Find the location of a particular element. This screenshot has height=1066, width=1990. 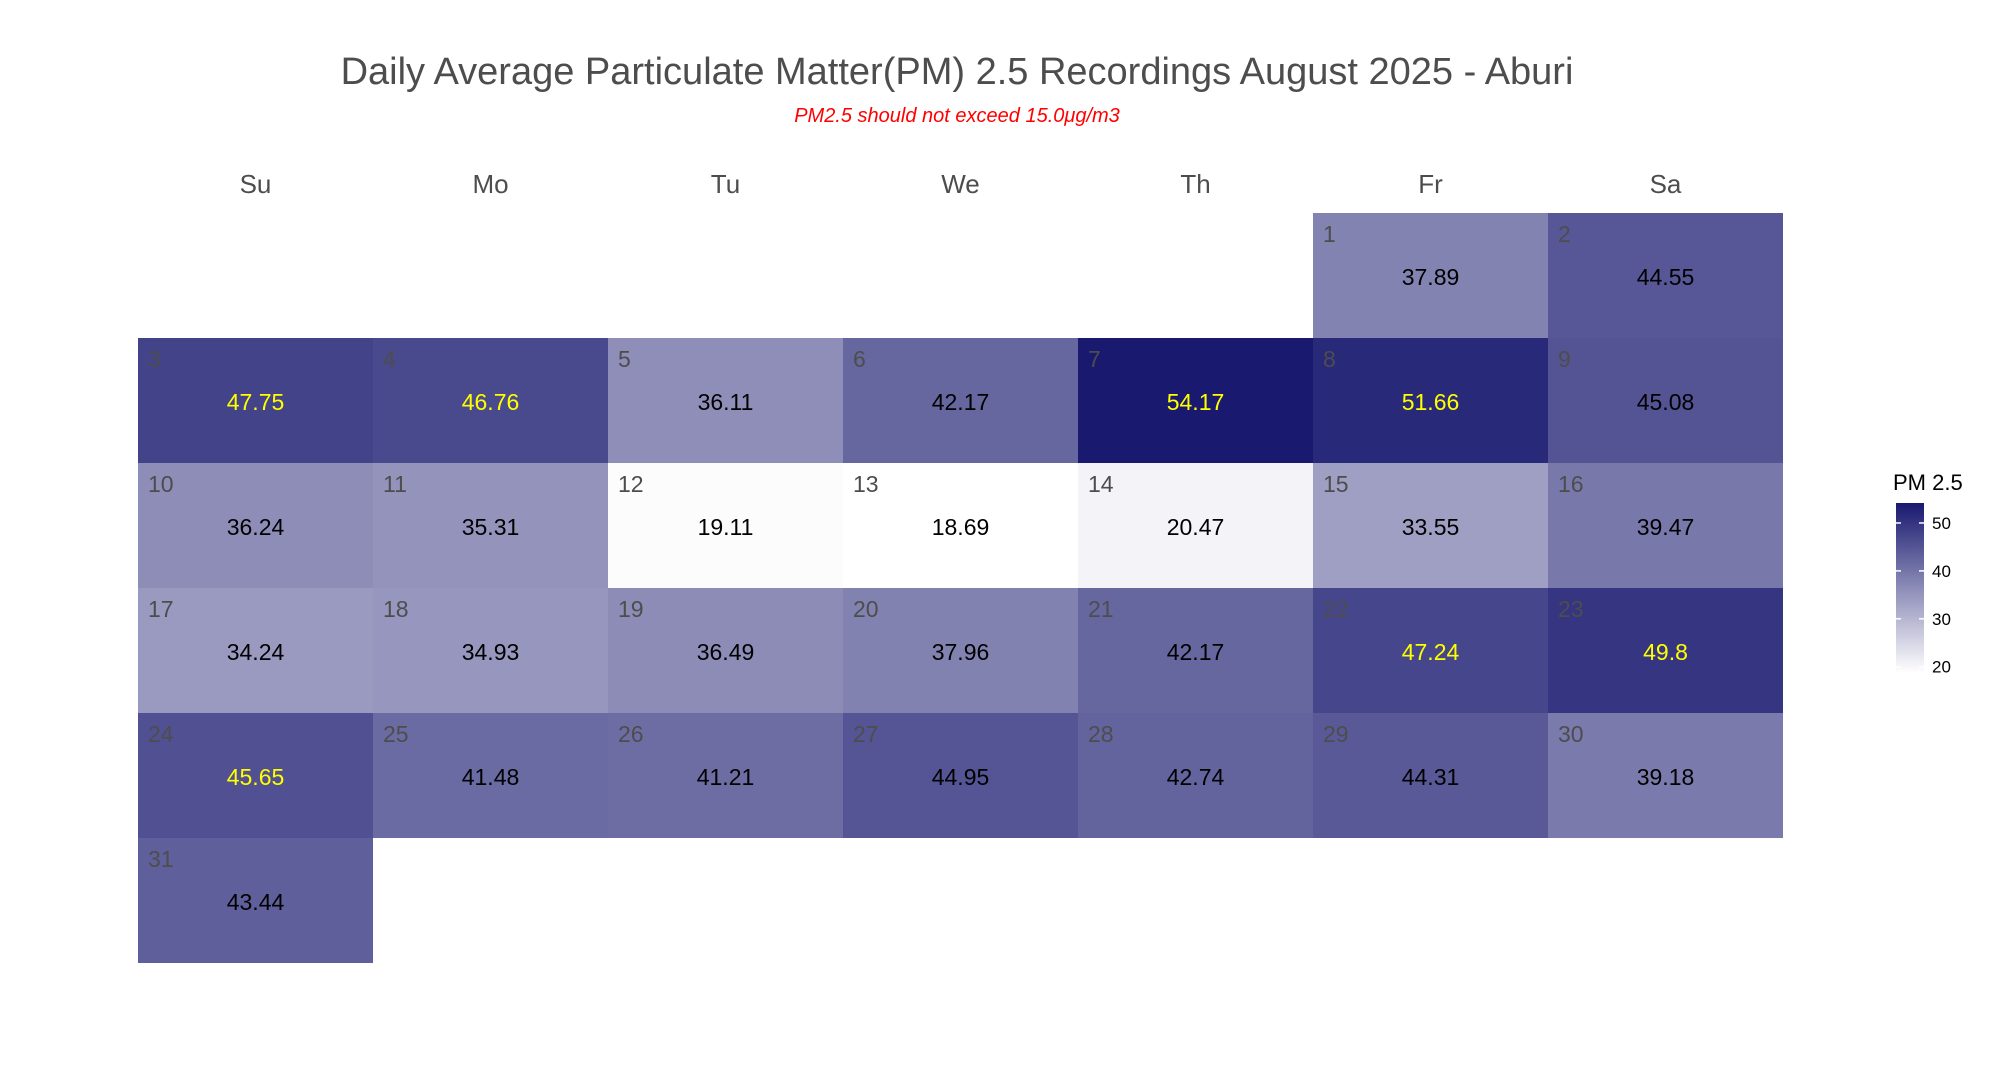

day-cell-4: 446.76 is located at coordinates (490, 400).